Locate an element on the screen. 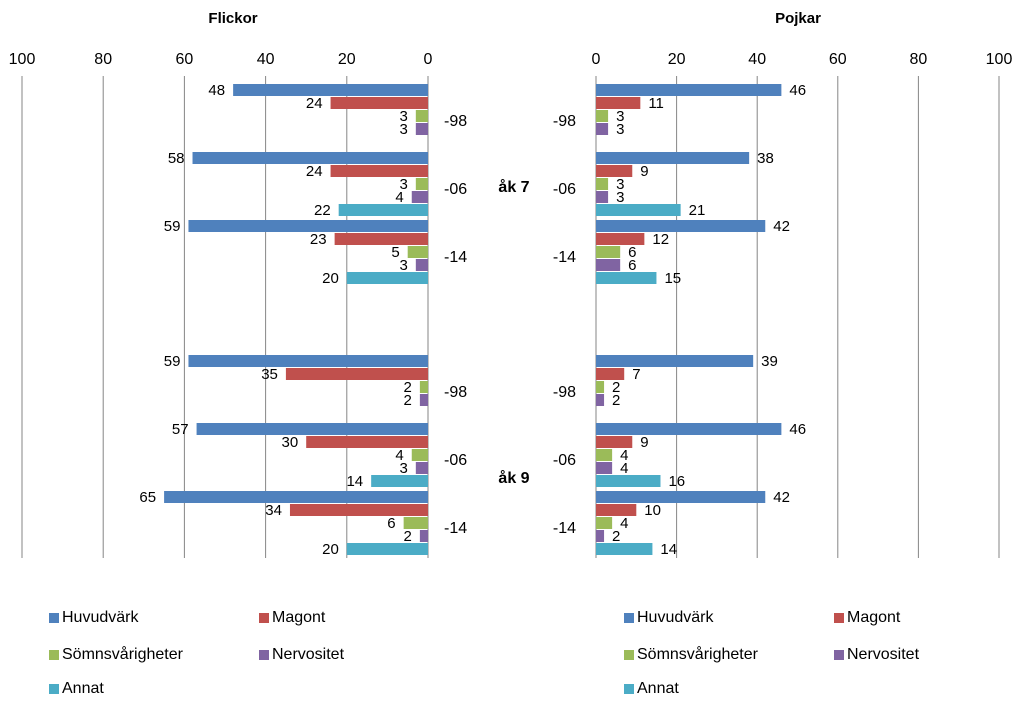 This screenshot has width=1024, height=703. flickor-title: Flickor is located at coordinates (232, 18).